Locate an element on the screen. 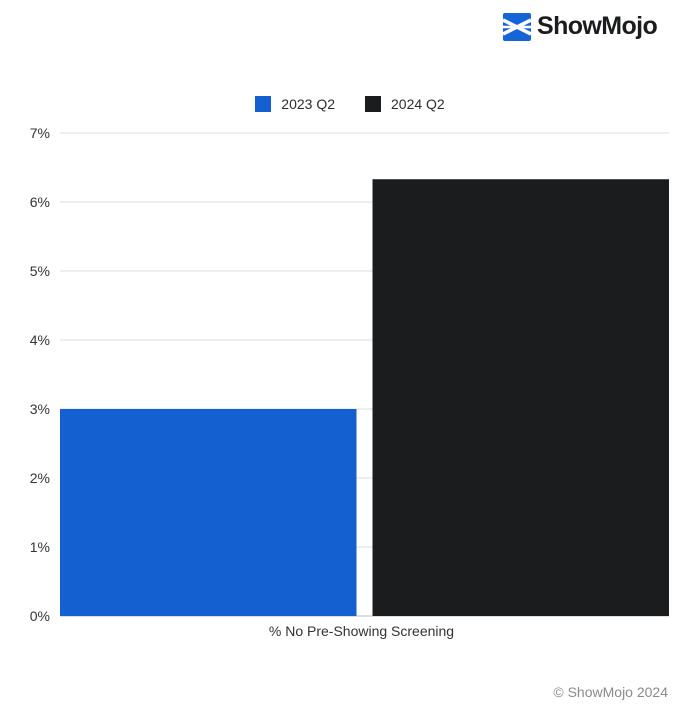 The width and height of the screenshot is (700, 712). y-tick-label-6: 6% is located at coordinates (40, 202).